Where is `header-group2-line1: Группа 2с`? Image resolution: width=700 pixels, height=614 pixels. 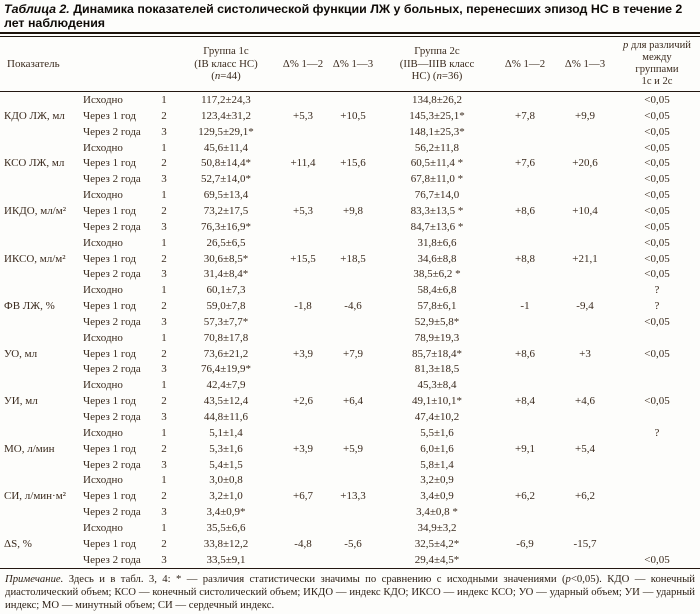
header-group2-line1: Группа 2с is located at coordinates (437, 51).